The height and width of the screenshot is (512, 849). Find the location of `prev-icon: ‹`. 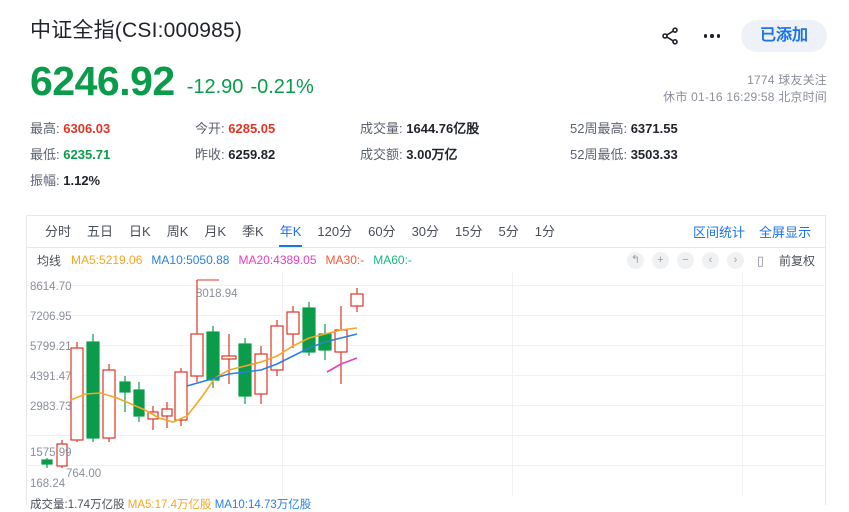

prev-icon: ‹ is located at coordinates (710, 260).